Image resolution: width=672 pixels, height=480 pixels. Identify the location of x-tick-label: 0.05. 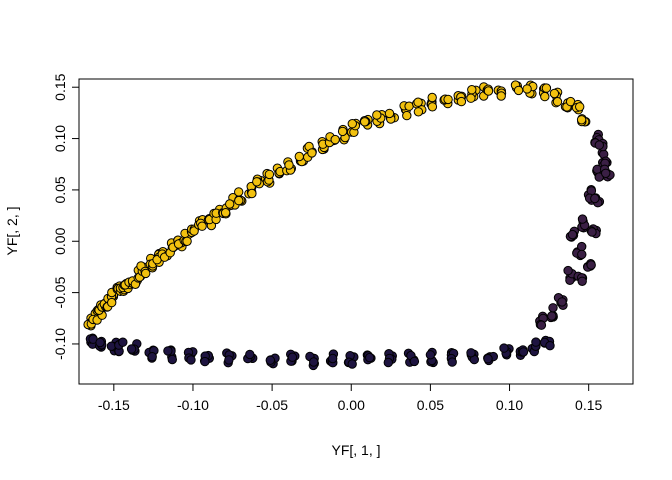
(430, 405).